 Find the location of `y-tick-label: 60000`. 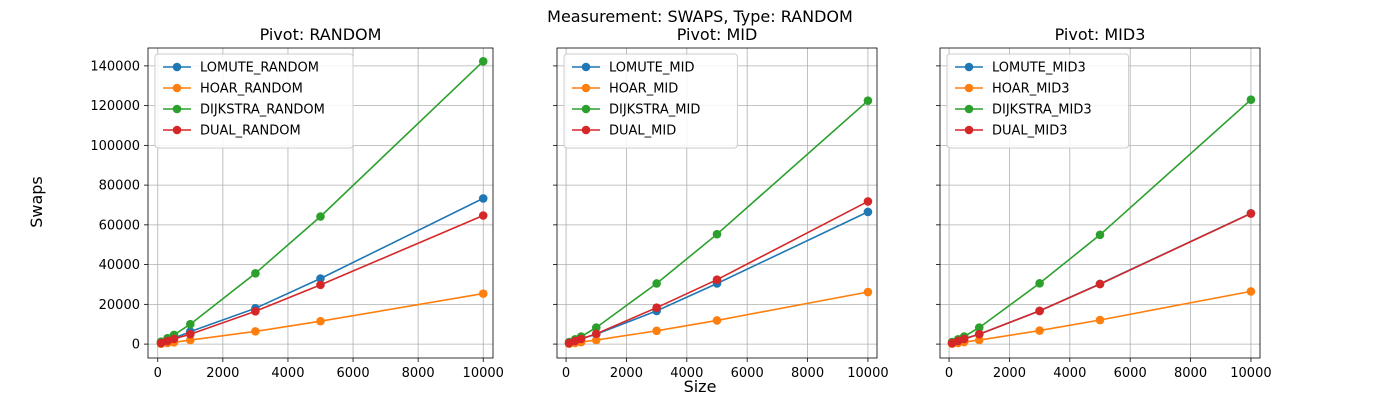

y-tick-label: 60000 is located at coordinates (119, 225).